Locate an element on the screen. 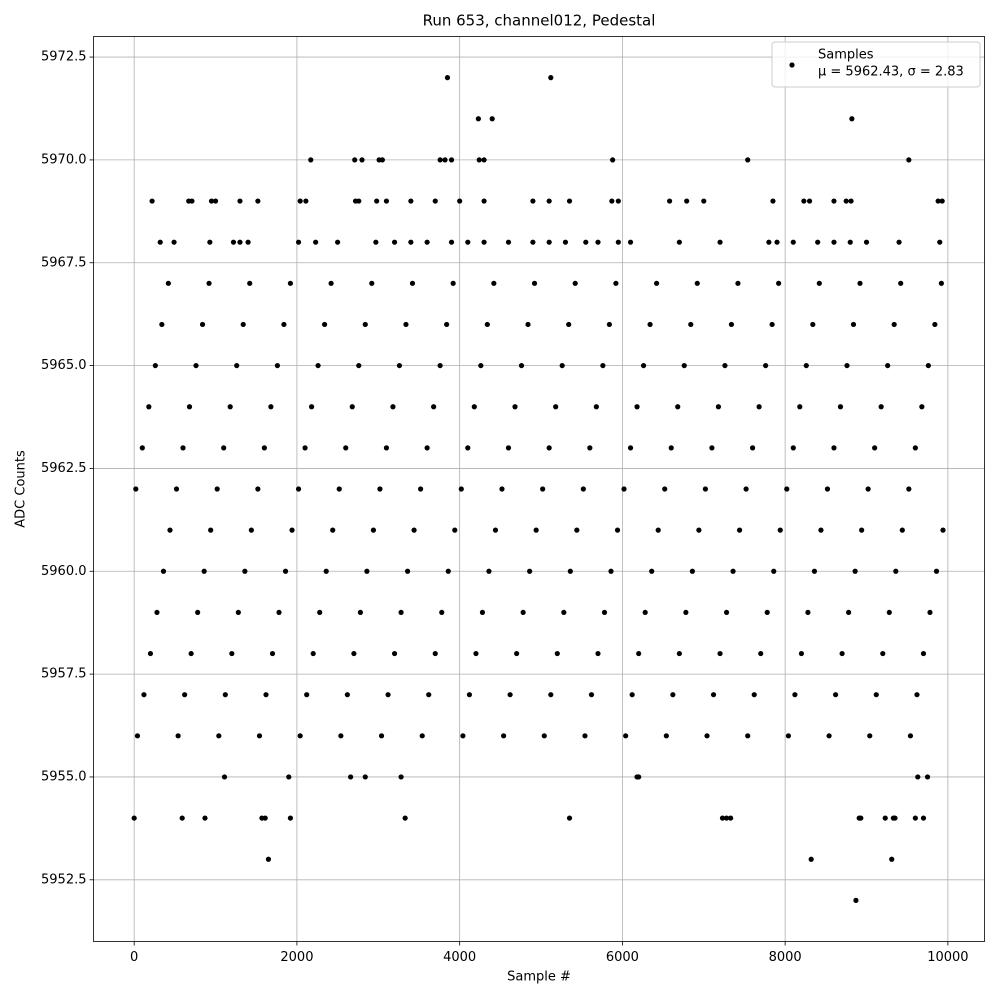  x-tick-label: 0 is located at coordinates (134, 957).